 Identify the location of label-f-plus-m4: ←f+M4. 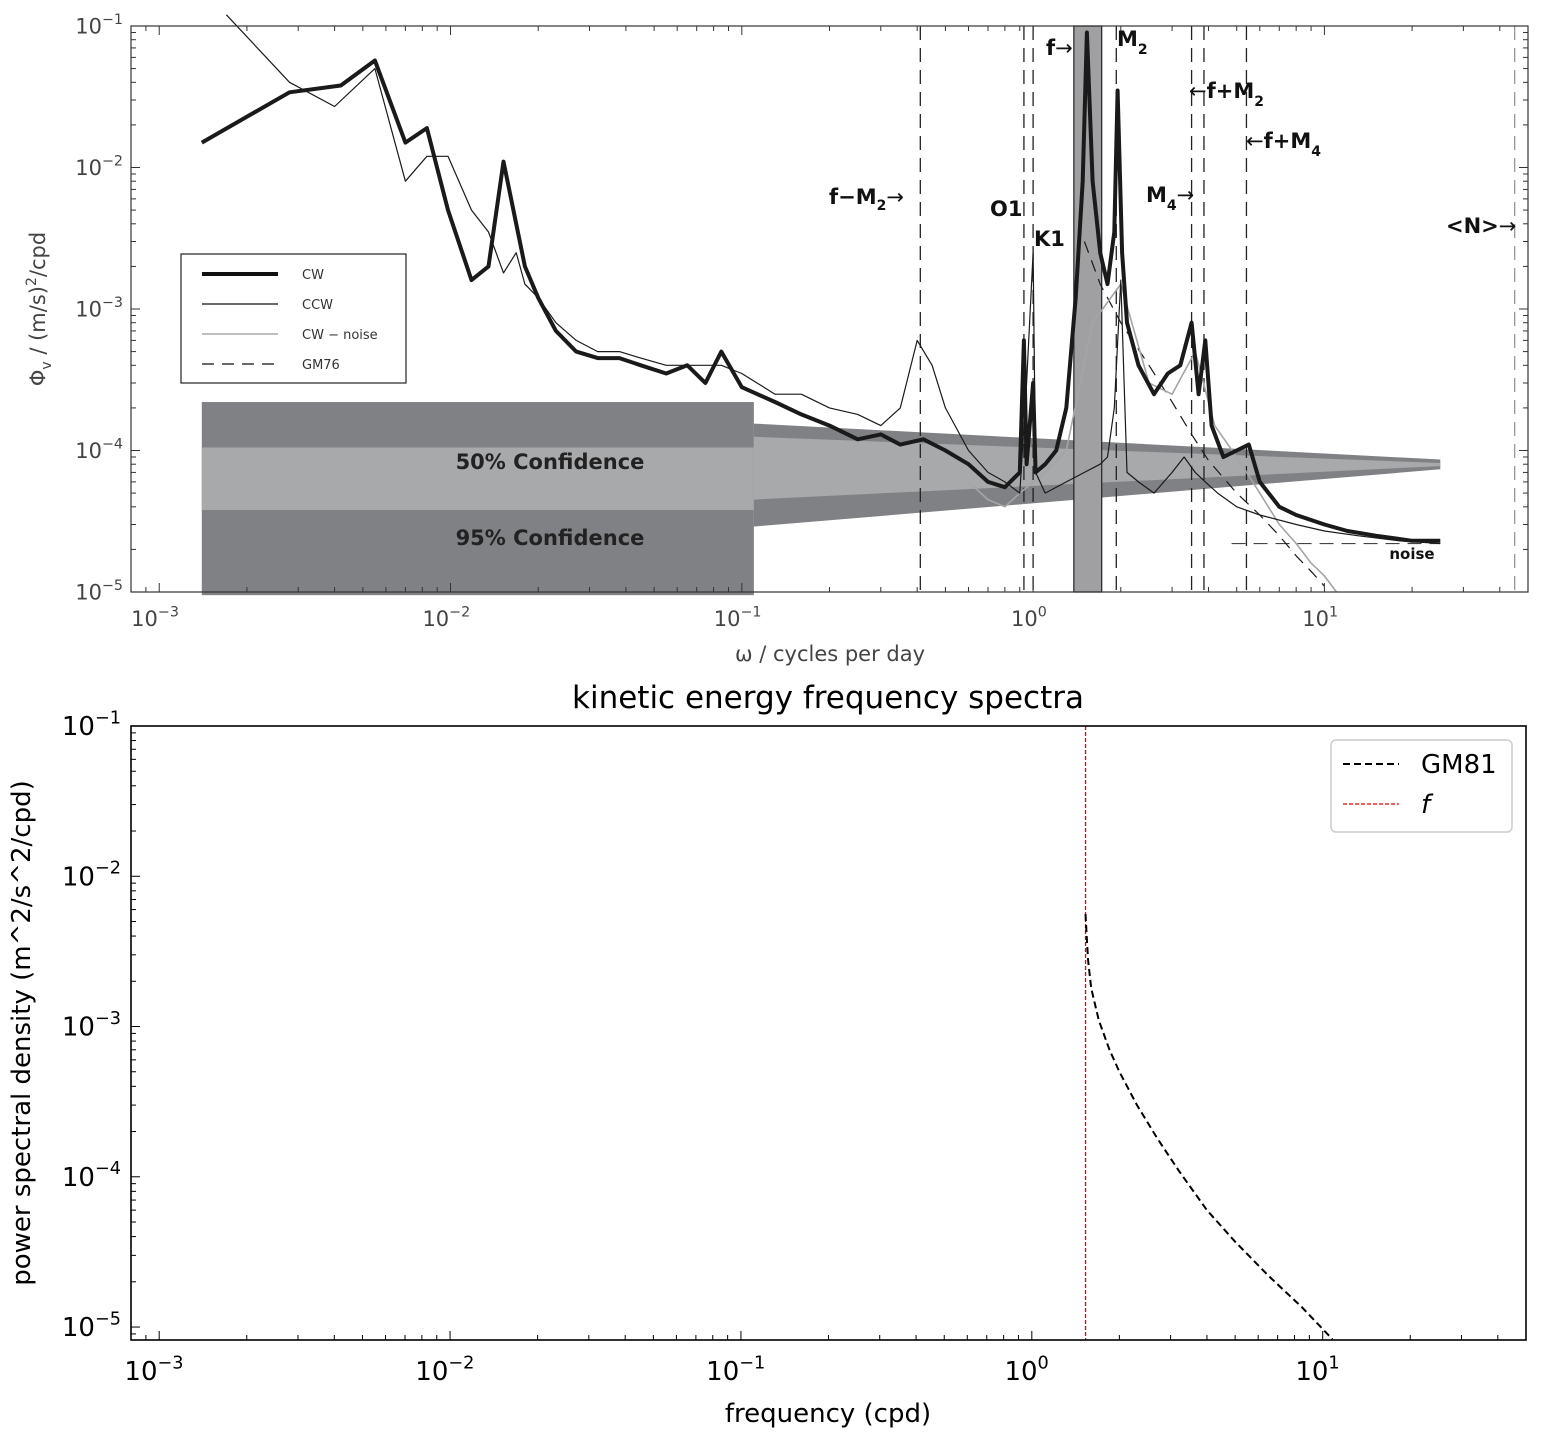
(1283, 144).